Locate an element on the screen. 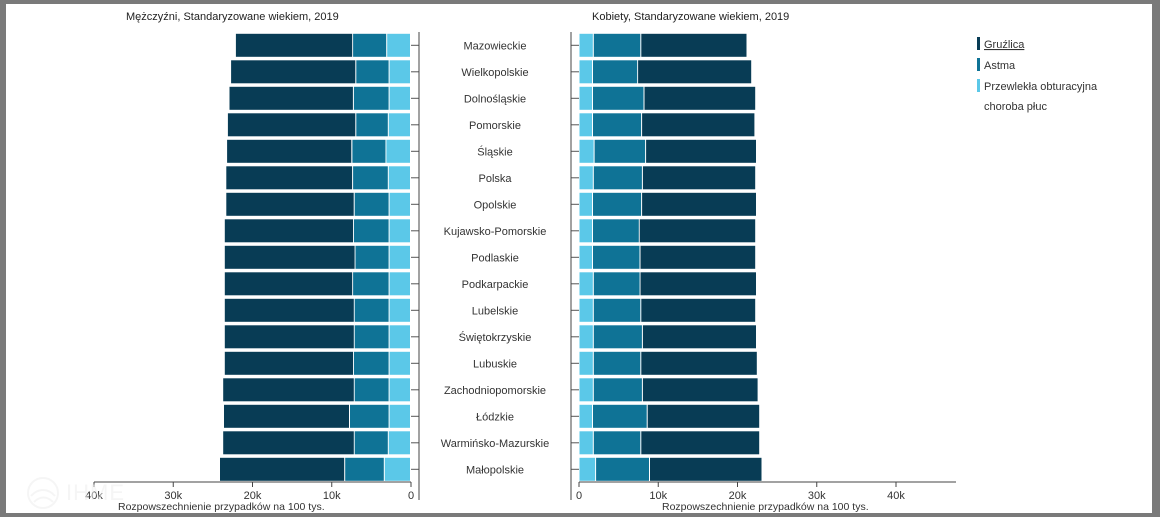  legend-swatch-copd is located at coordinates (978, 85).